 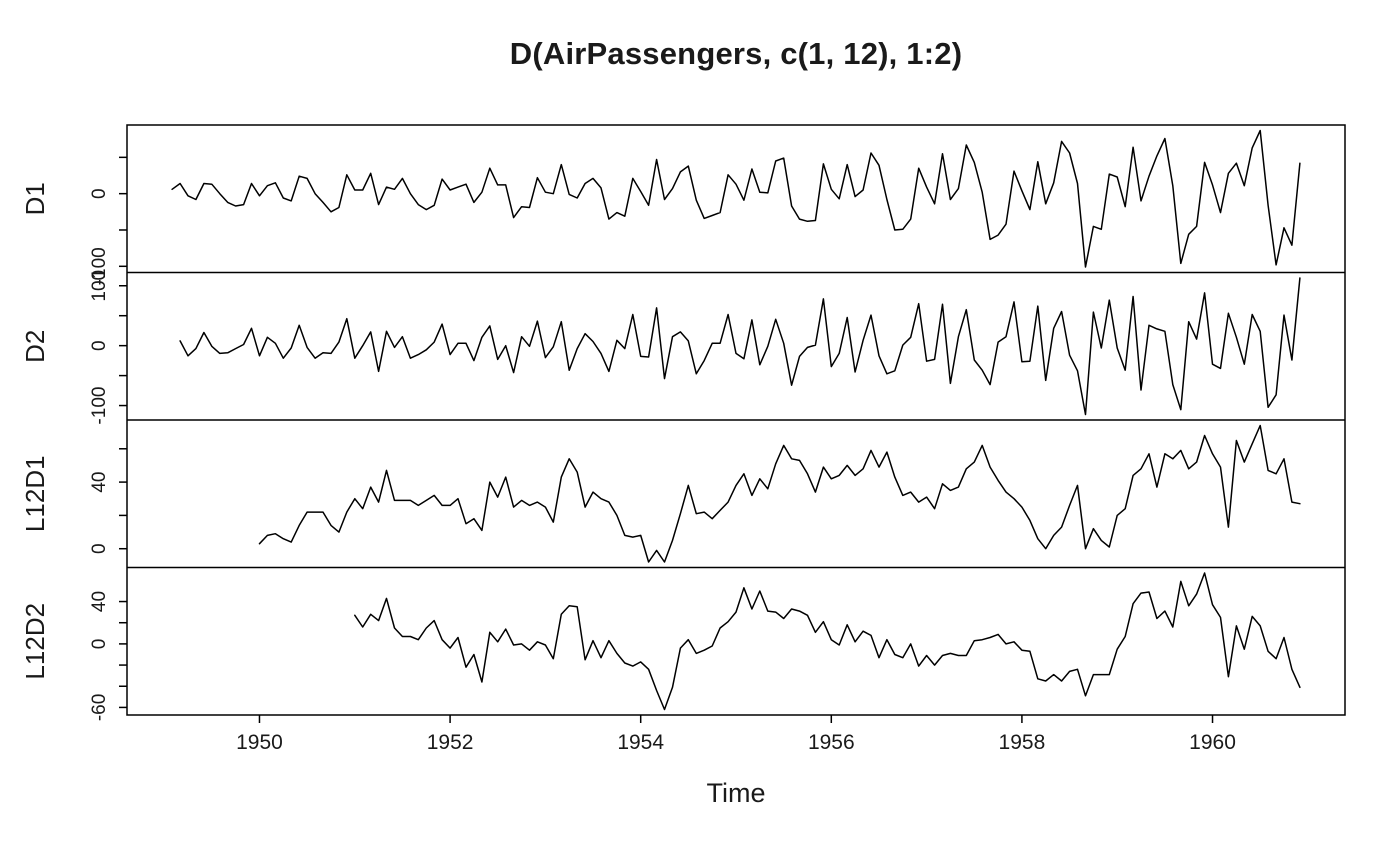 I want to click on x-axis-title: Time, so click(x=736, y=793).